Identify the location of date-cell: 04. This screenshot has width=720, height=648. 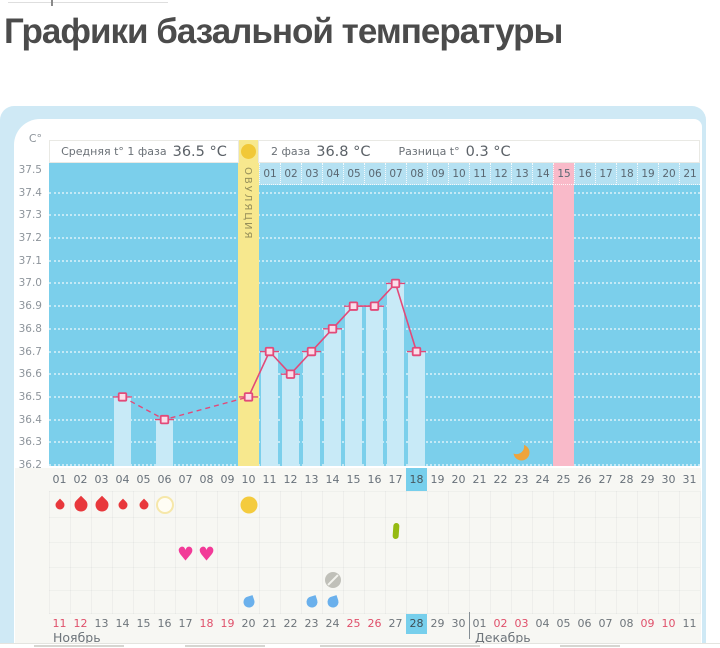
(542, 623).